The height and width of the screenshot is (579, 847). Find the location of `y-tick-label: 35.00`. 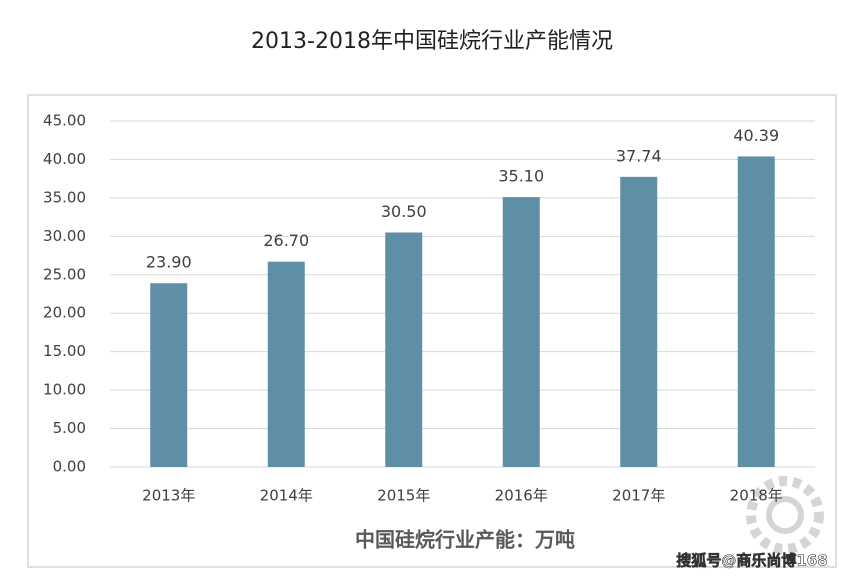

y-tick-label: 35.00 is located at coordinates (64, 197).